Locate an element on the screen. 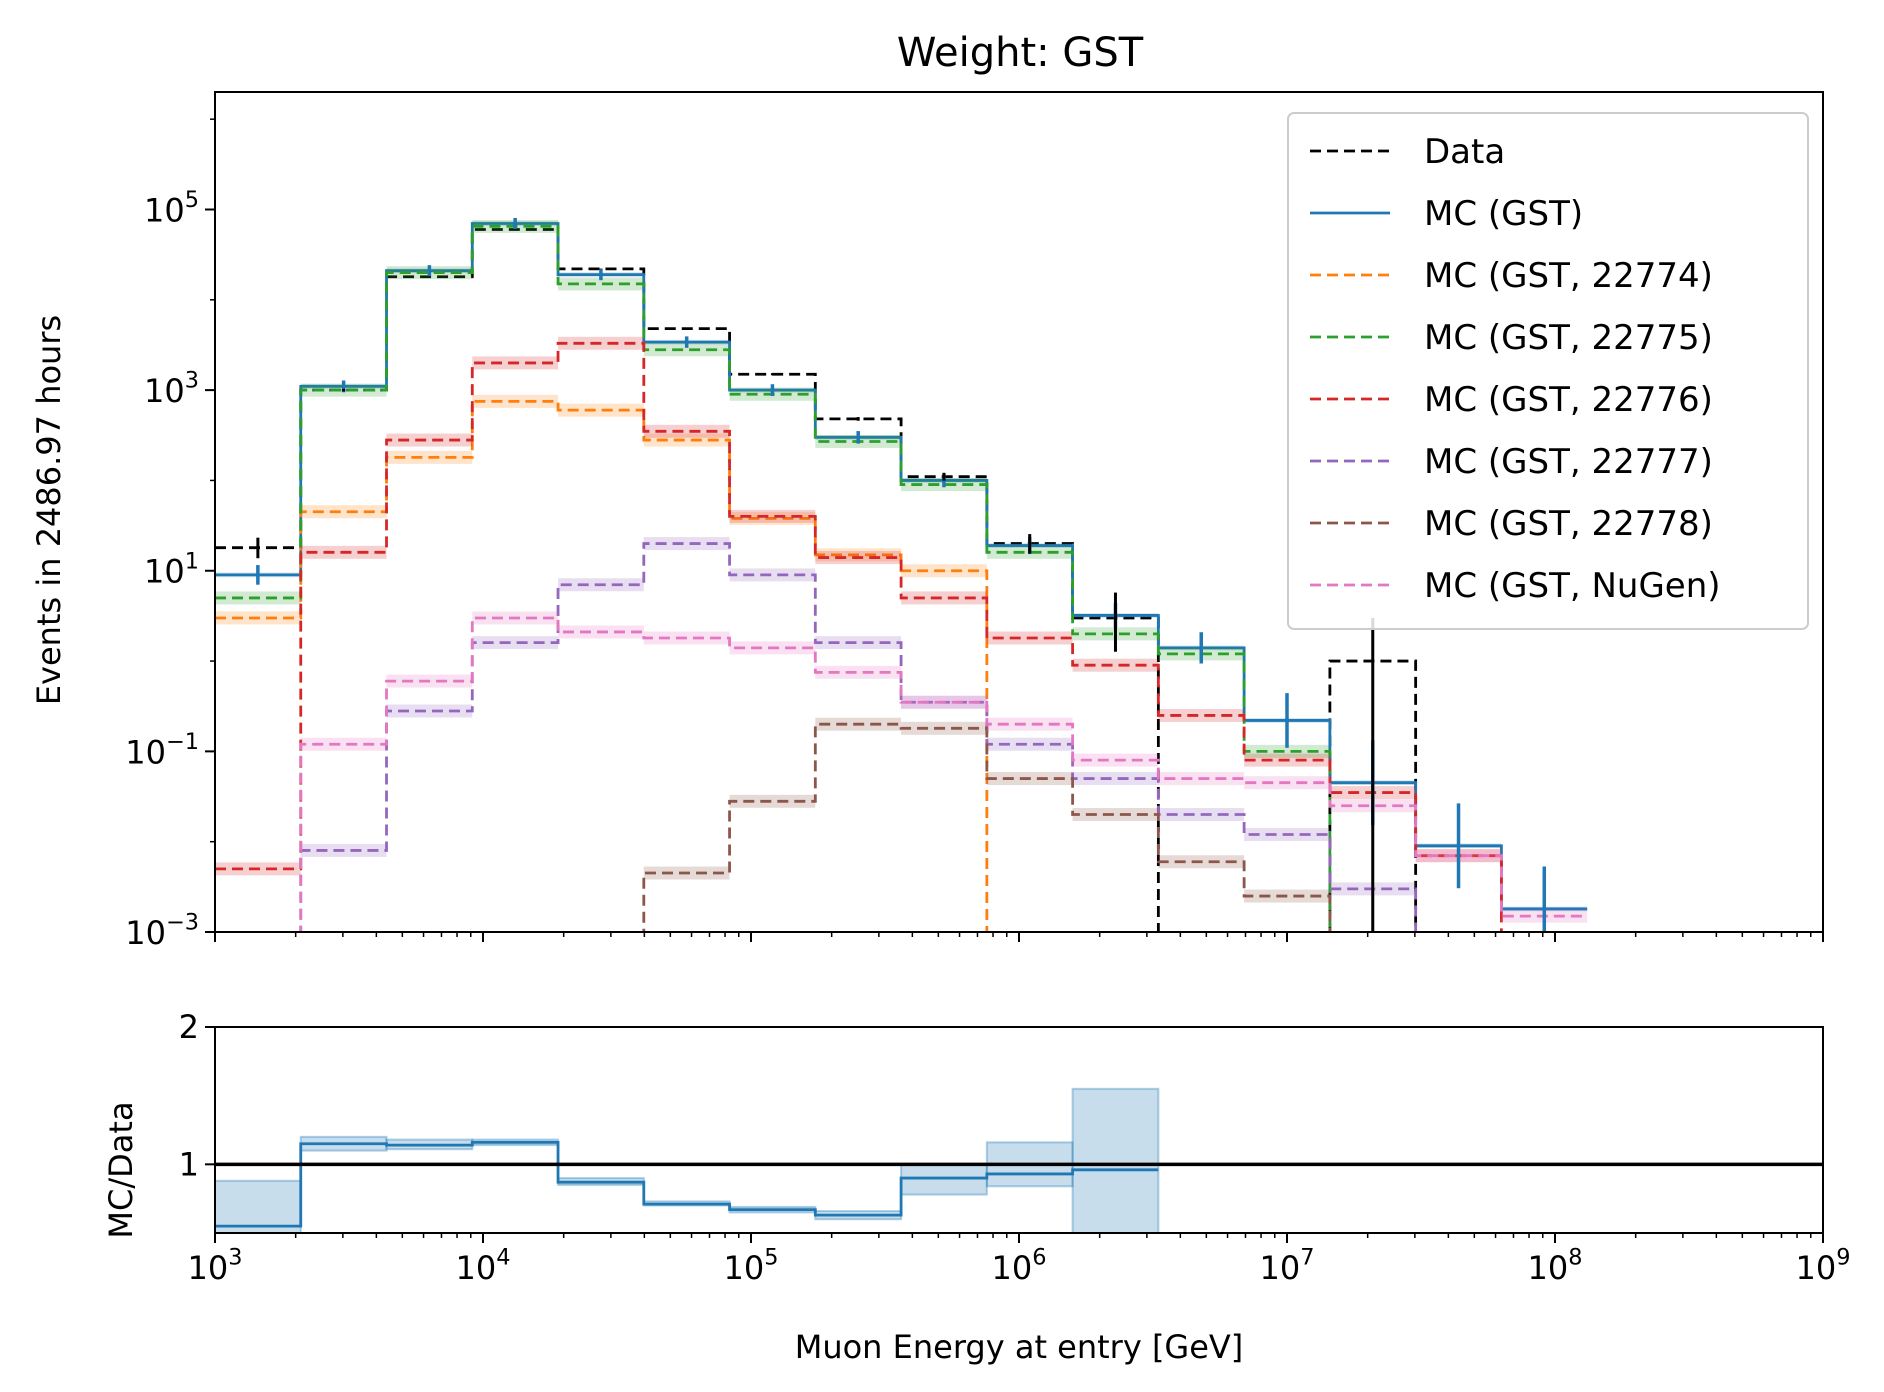 The image size is (1884, 1392). legend-label-mc-gst-22778: MC (GST, 22778) is located at coordinates (1568, 524).